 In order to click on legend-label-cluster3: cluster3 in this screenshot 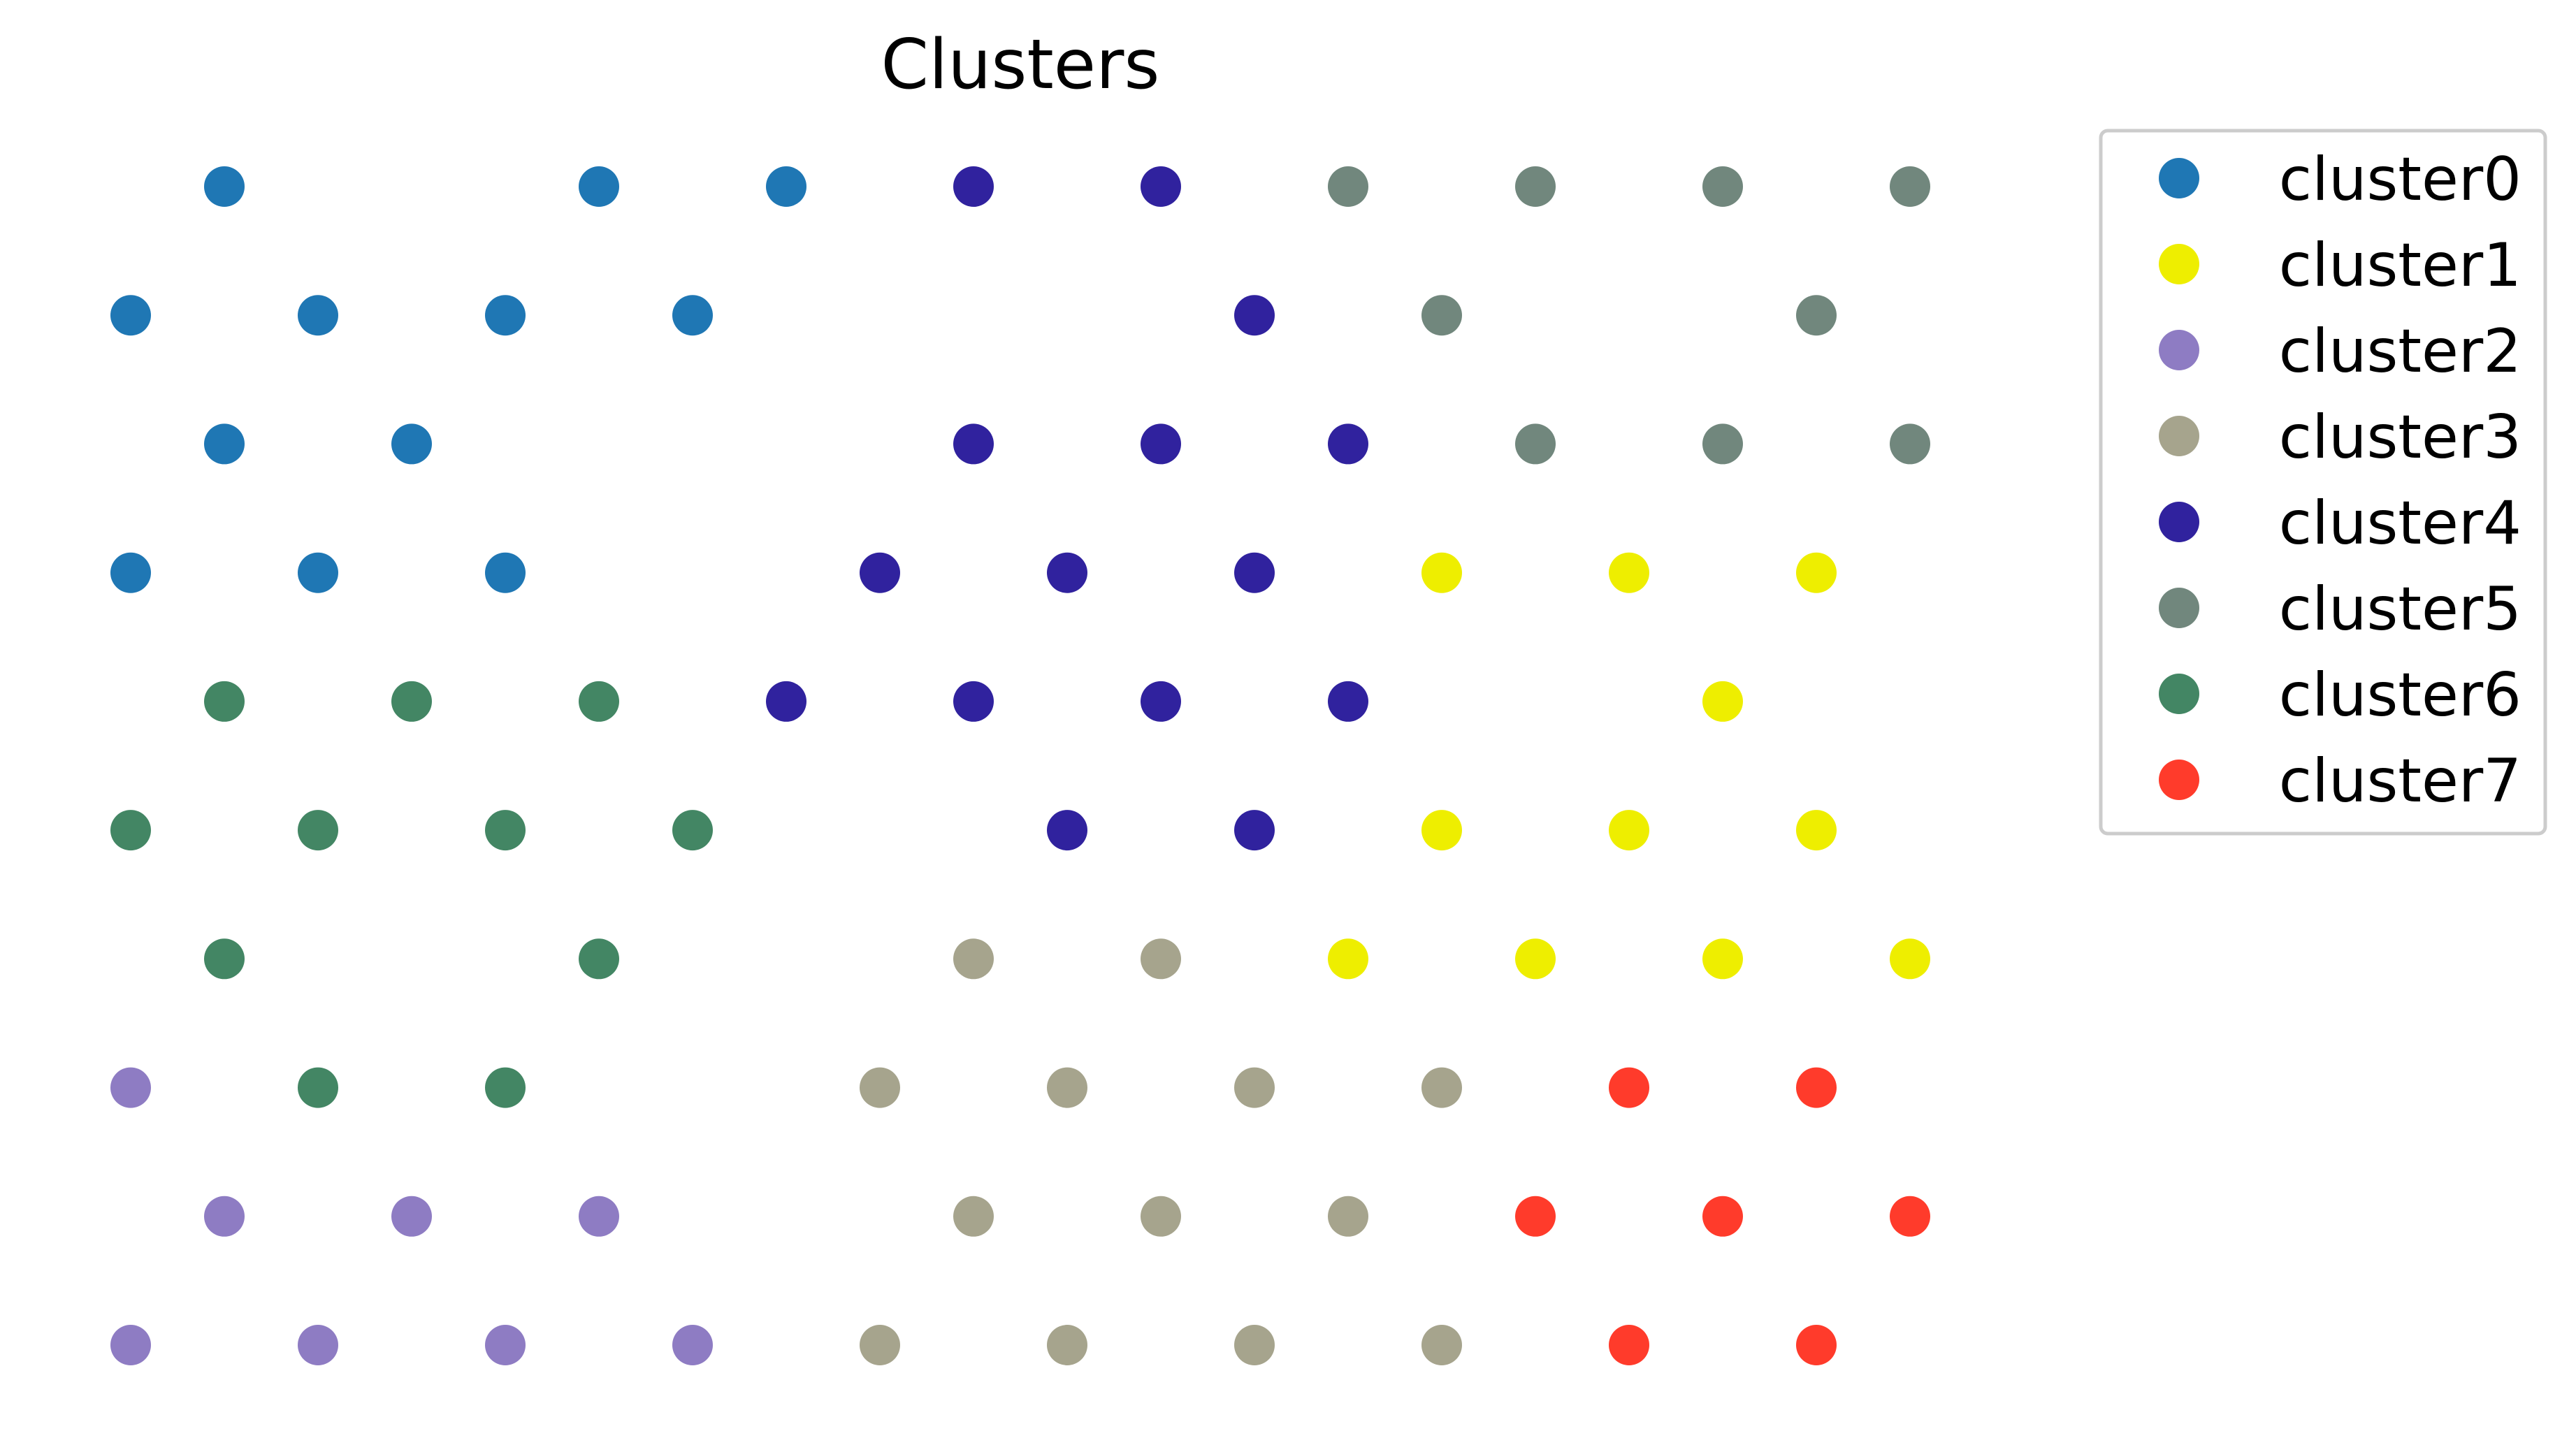, I will do `click(2400, 437)`.